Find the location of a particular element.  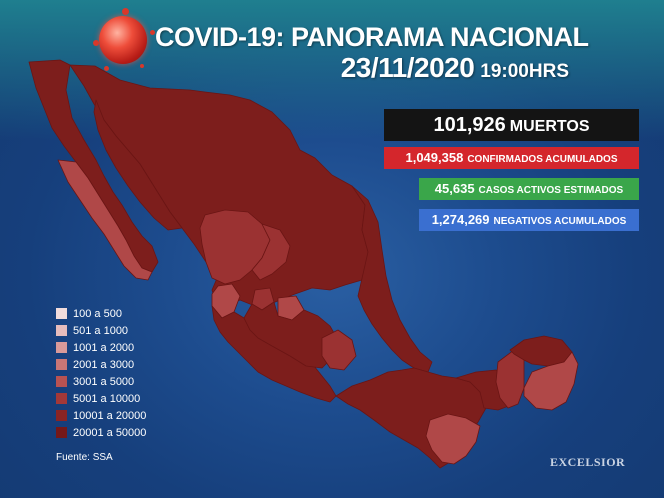

legend-label: 1001 a 2000 is located at coordinates (104, 347).